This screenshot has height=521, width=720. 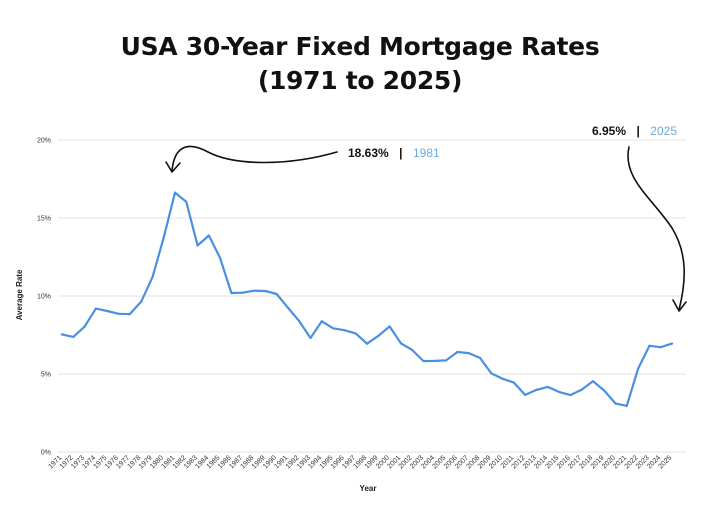 What do you see at coordinates (663, 131) in the screenshot?
I see `annotation-2025-year: 2025` at bounding box center [663, 131].